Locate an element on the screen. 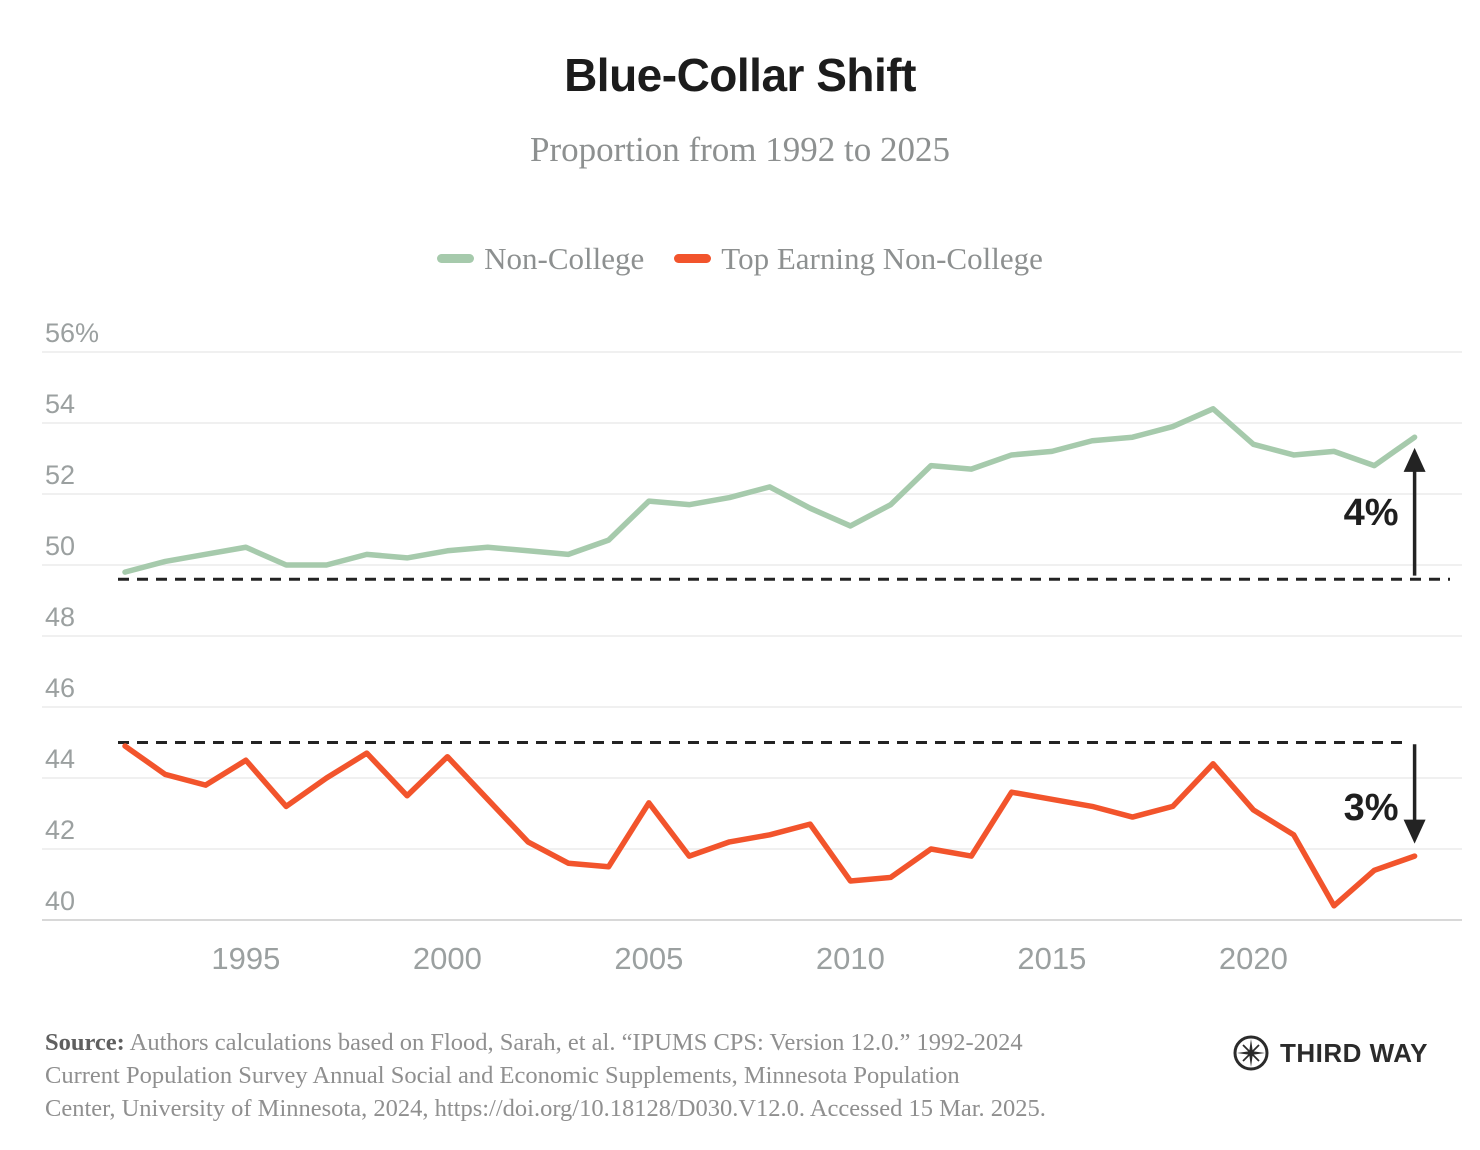 The image size is (1480, 1150). y-axis-tick-label: 44 is located at coordinates (60, 759).